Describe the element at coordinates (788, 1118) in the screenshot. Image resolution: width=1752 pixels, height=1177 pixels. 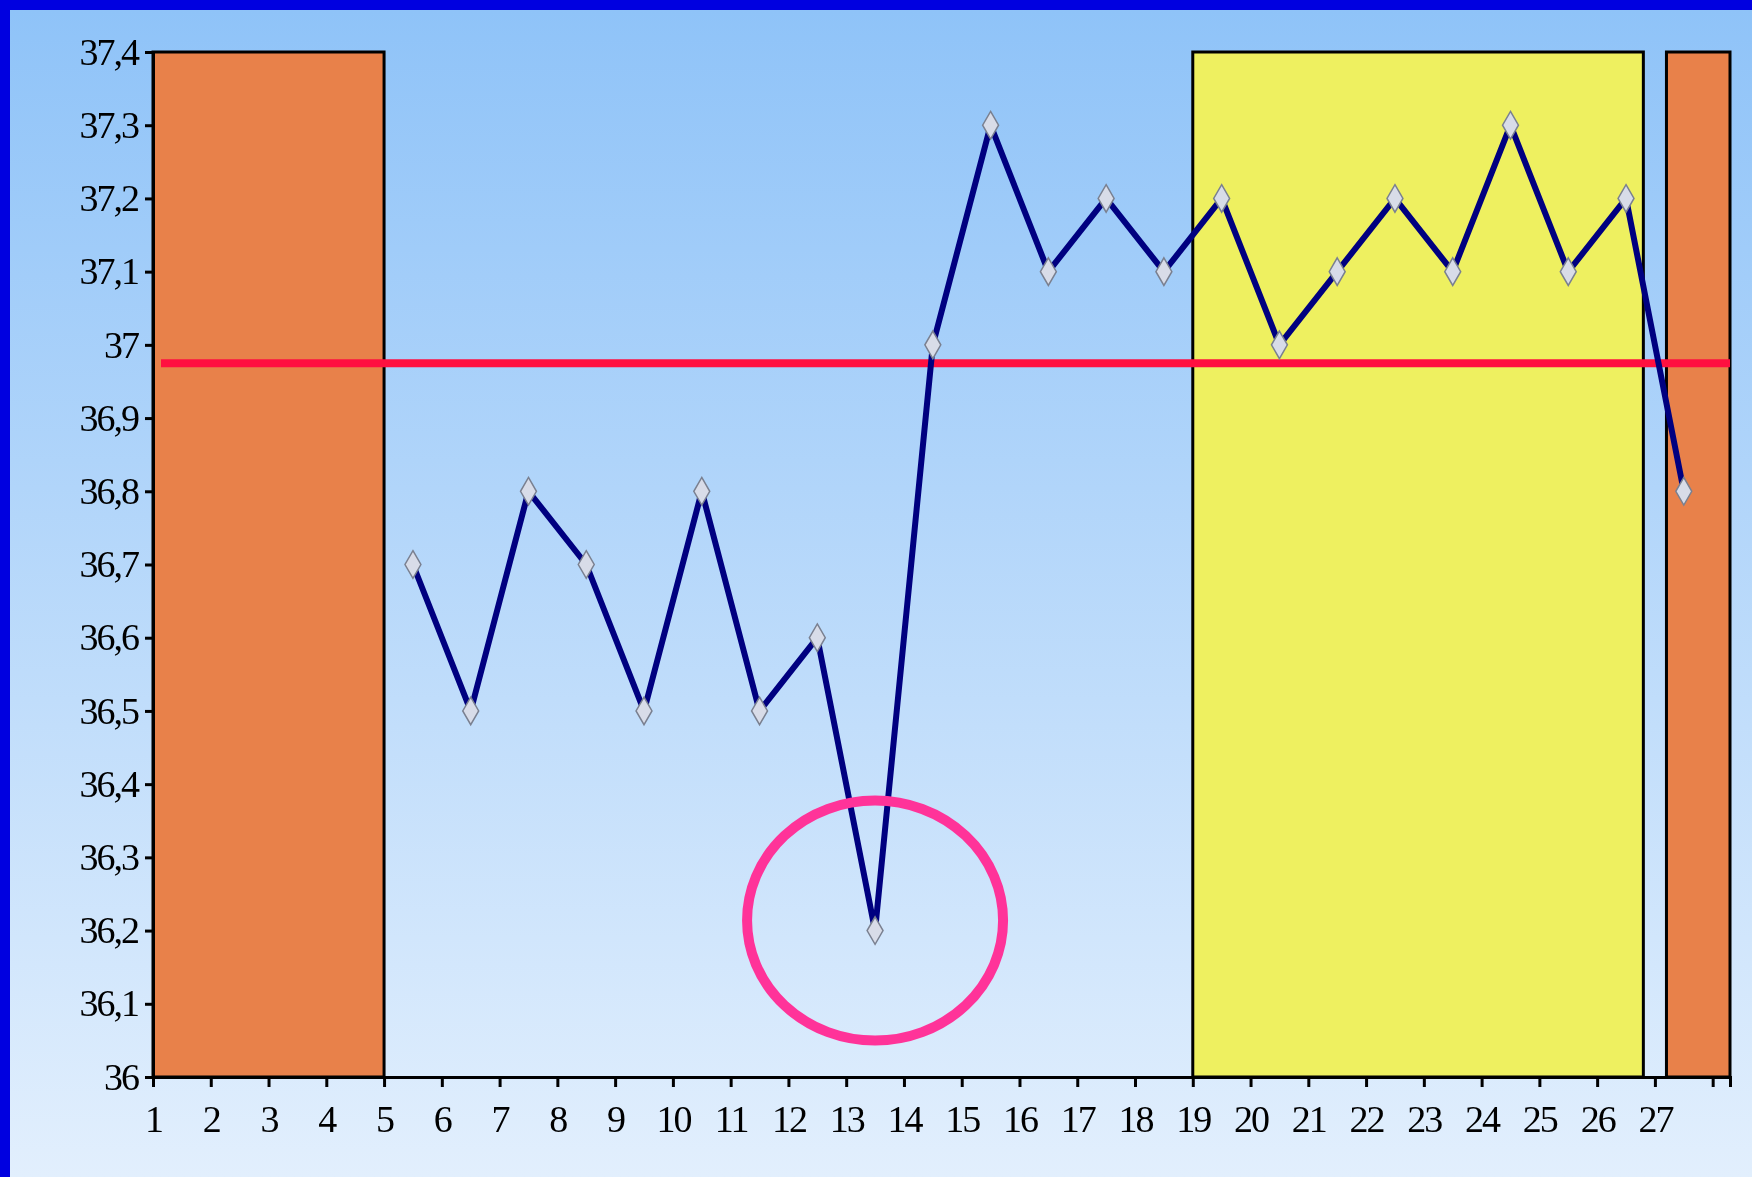
I see `x-tick-label: 12` at that location.